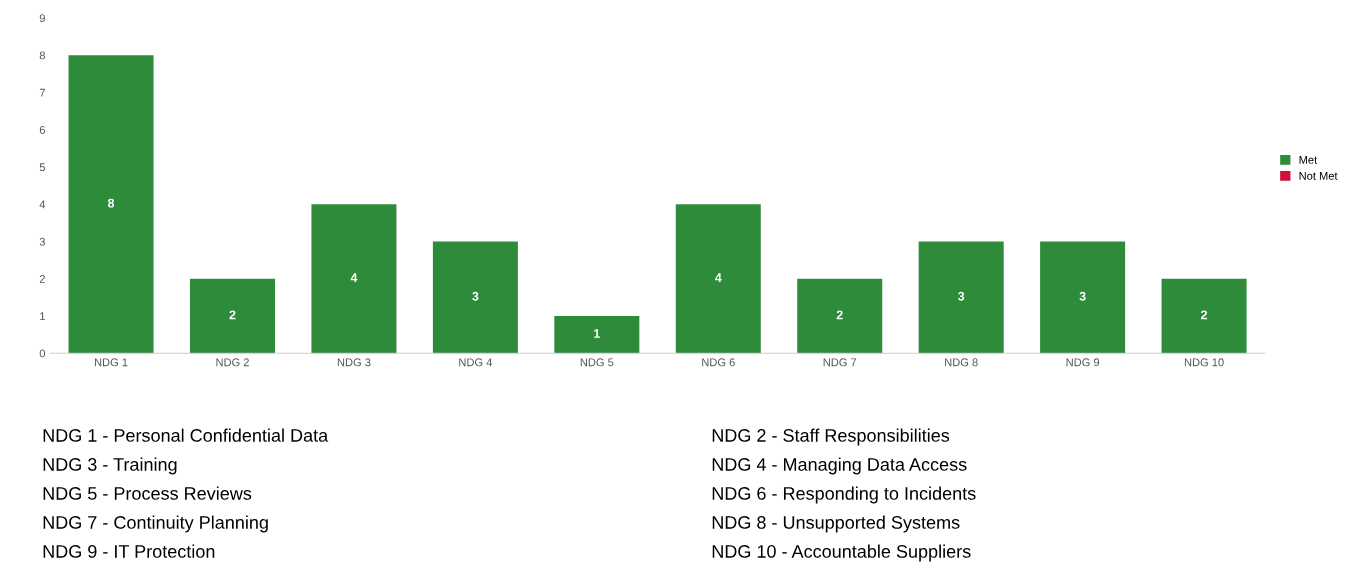 The height and width of the screenshot is (580, 1360). Describe the element at coordinates (1204, 362) in the screenshot. I see `x-tick-label: NDG 10` at that location.